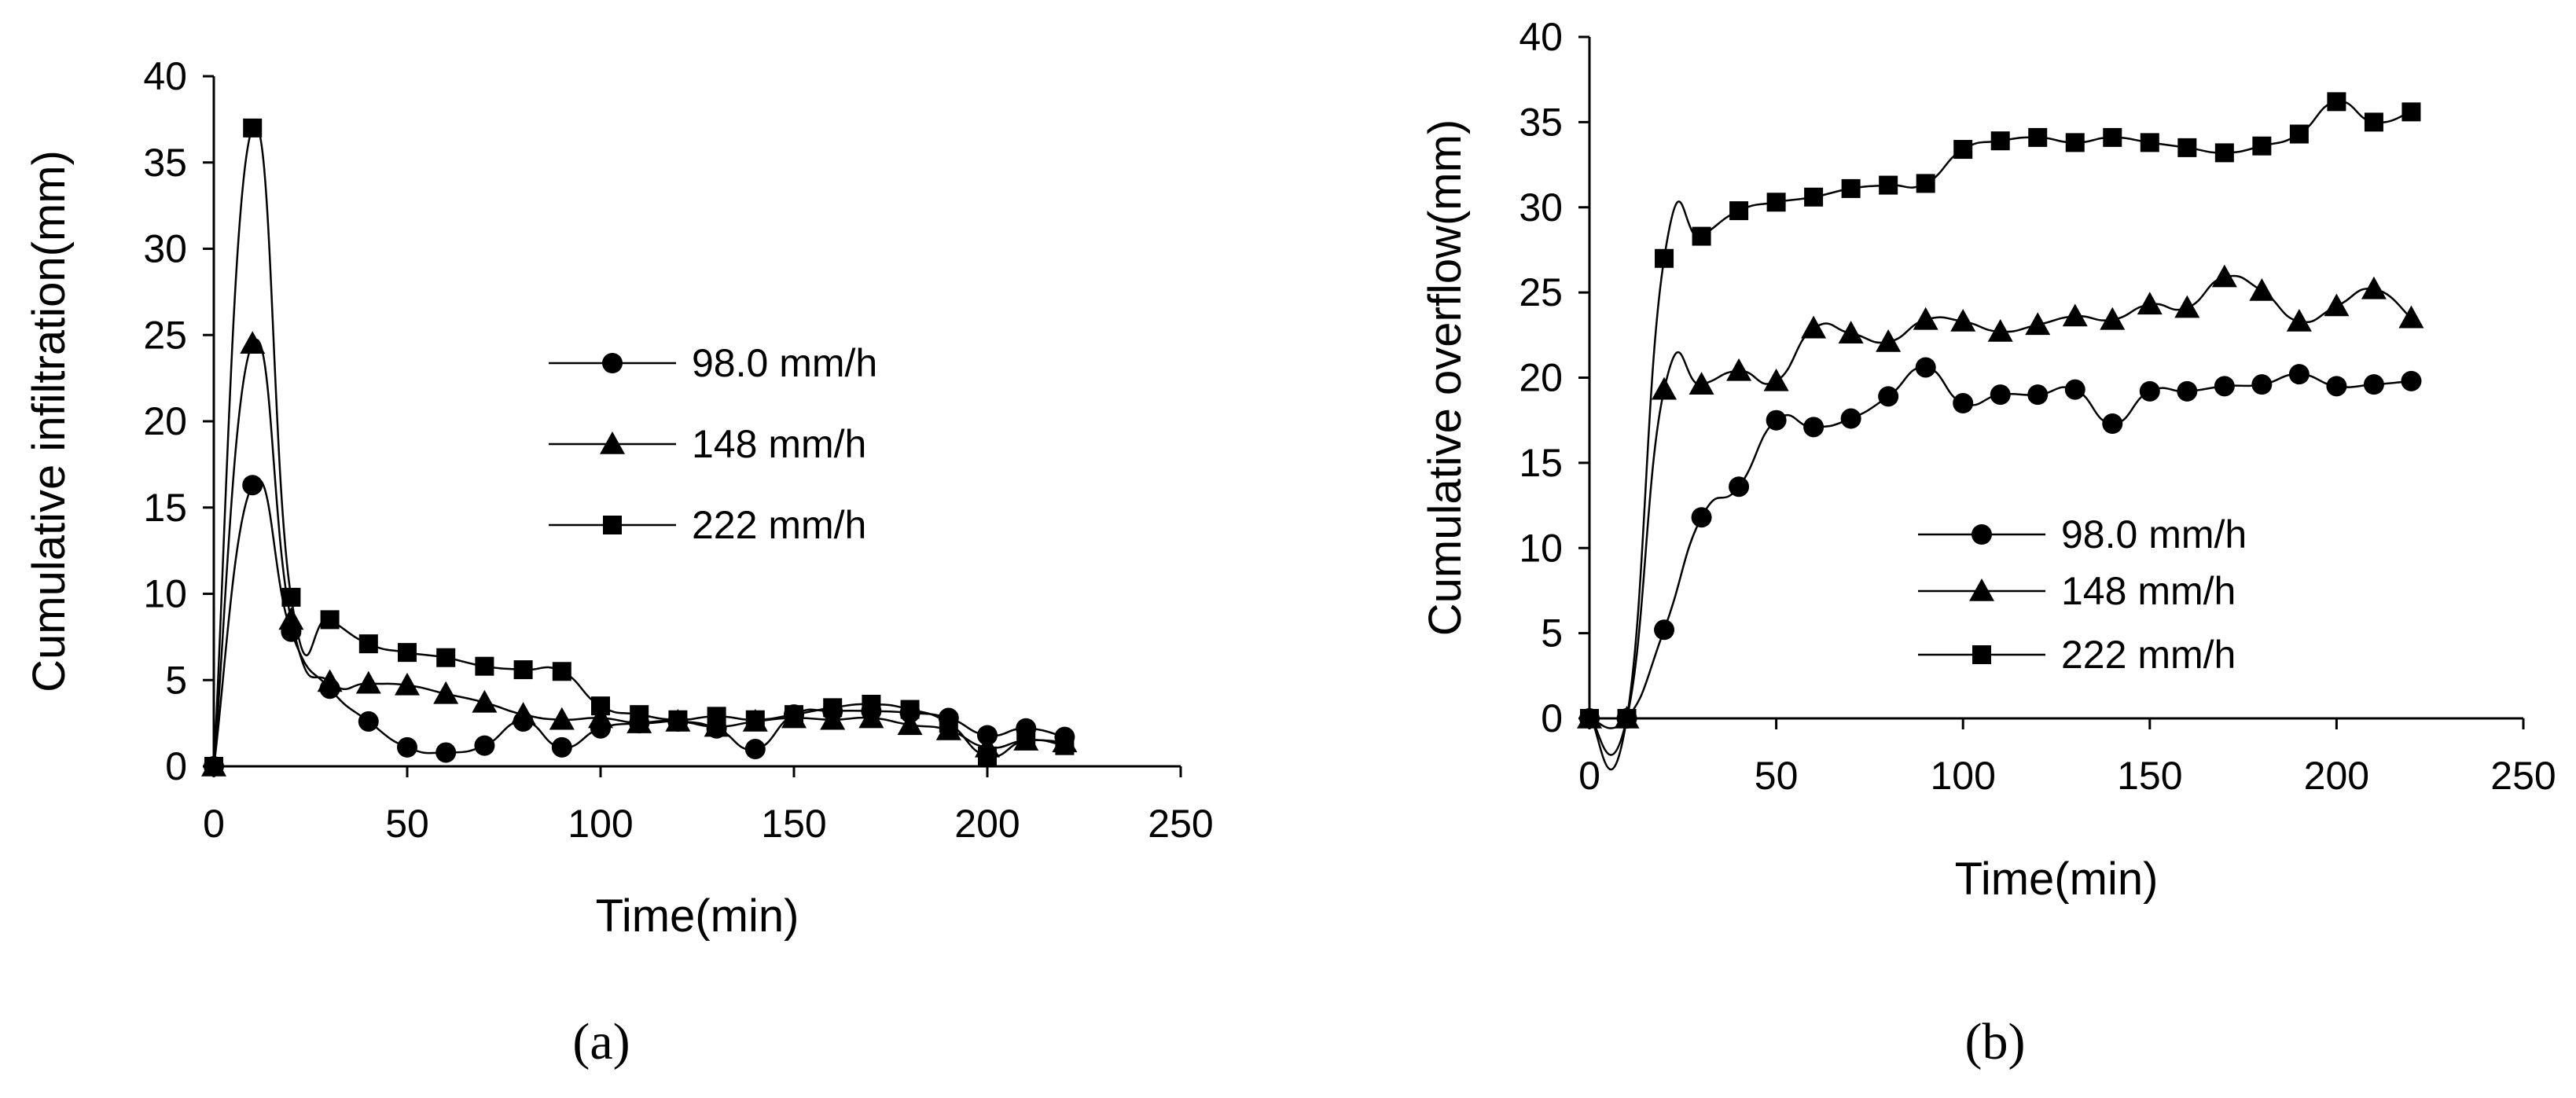  What do you see at coordinates (1065, 745) in the screenshot?
I see `data-point-222-mm-h-t220` at bounding box center [1065, 745].